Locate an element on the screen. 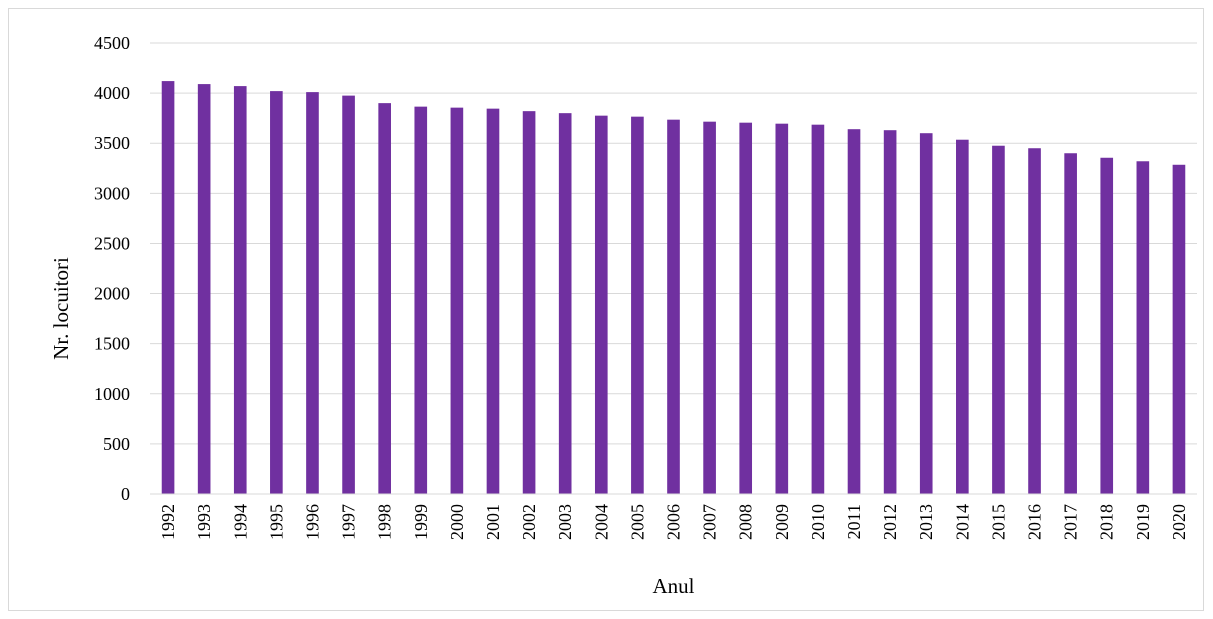 The height and width of the screenshot is (619, 1213). bar-2014 is located at coordinates (962, 316).